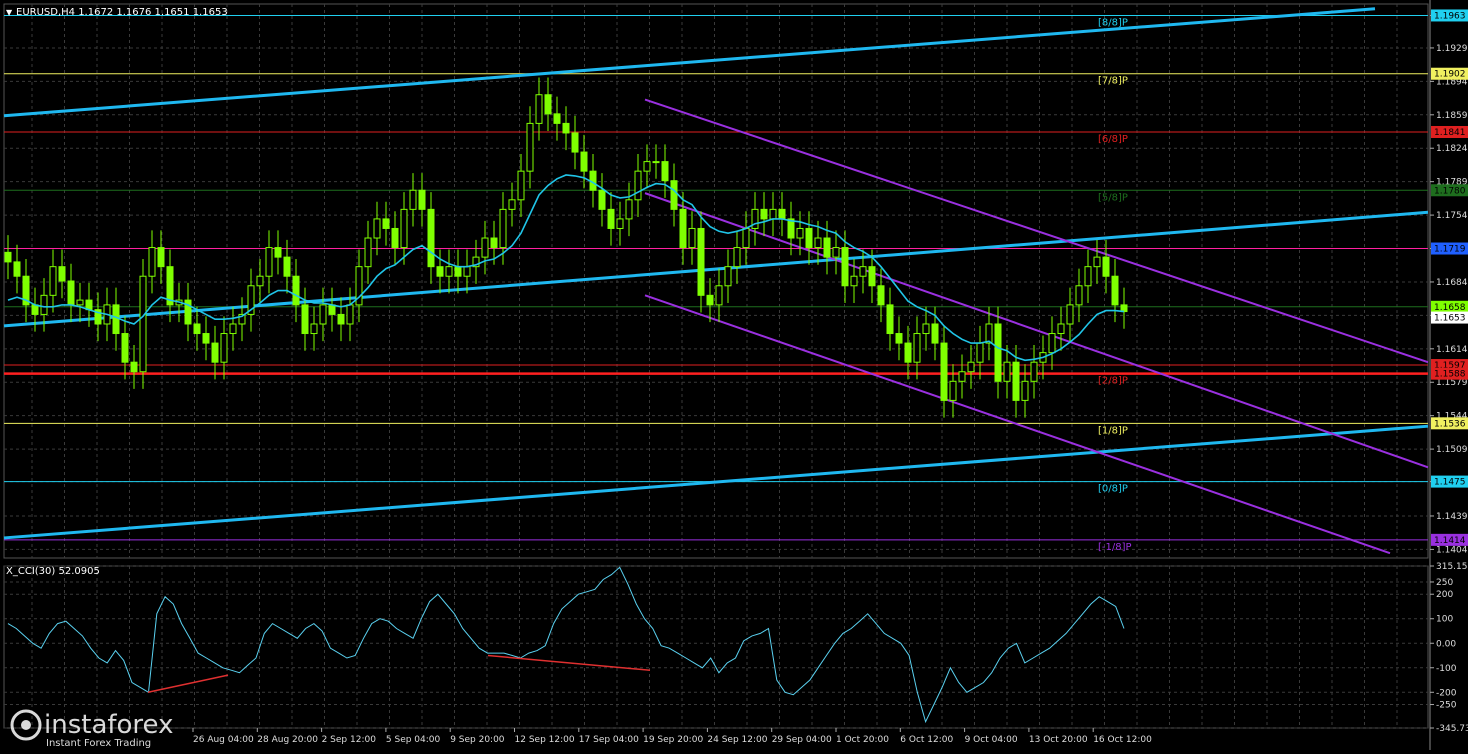 The image size is (1468, 754). Describe the element at coordinates (1452, 729) in the screenshot. I see `cci-tick-label: -345.7354` at that location.